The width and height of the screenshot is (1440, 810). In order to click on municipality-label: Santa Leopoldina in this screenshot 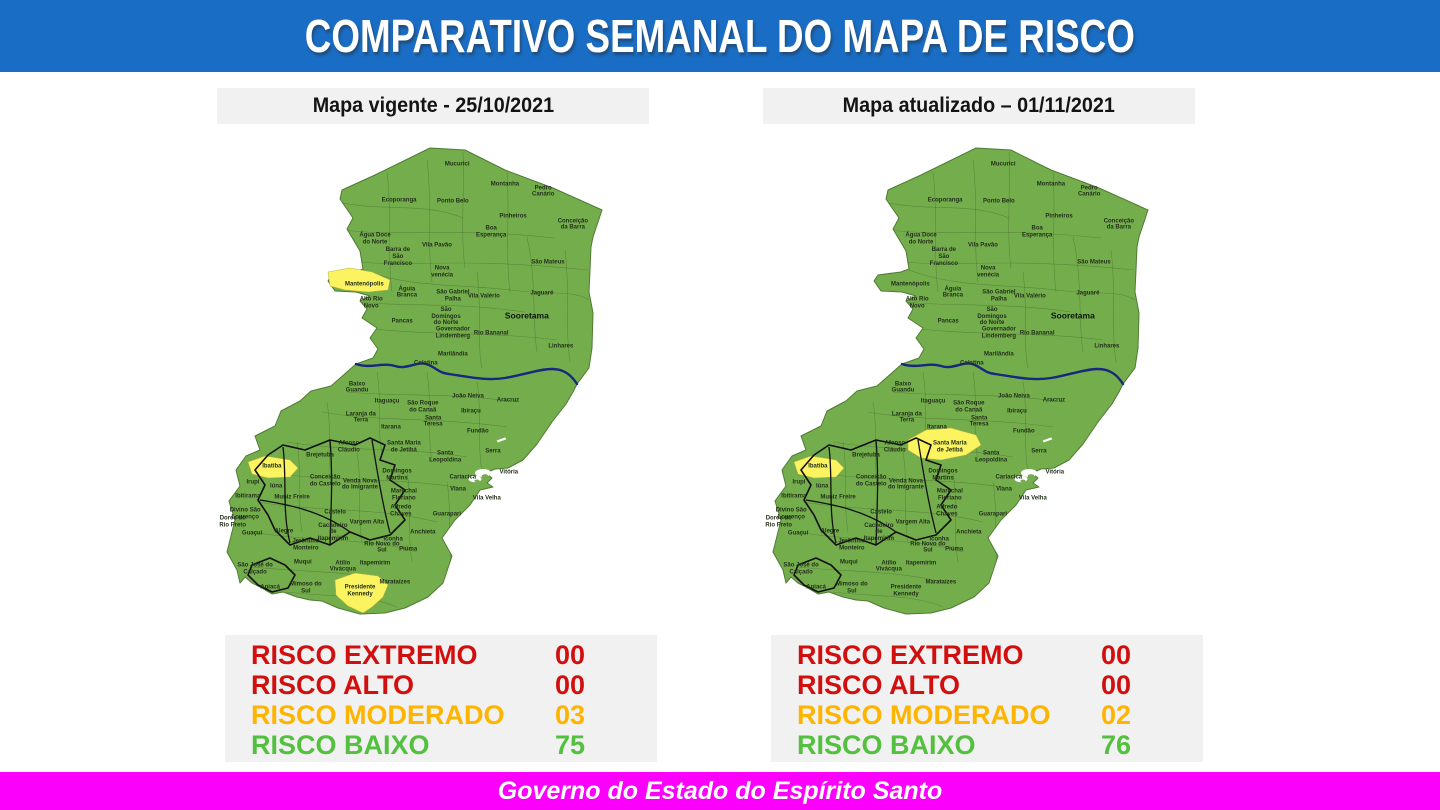, I will do `click(445, 457)`.